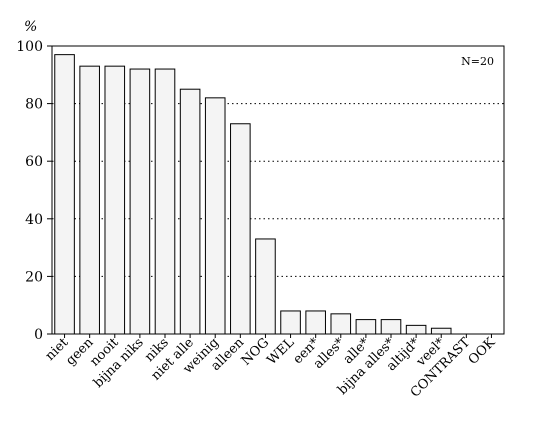  Describe the element at coordinates (29, 47) in the screenshot. I see `y-tick-label-100: 100` at that location.